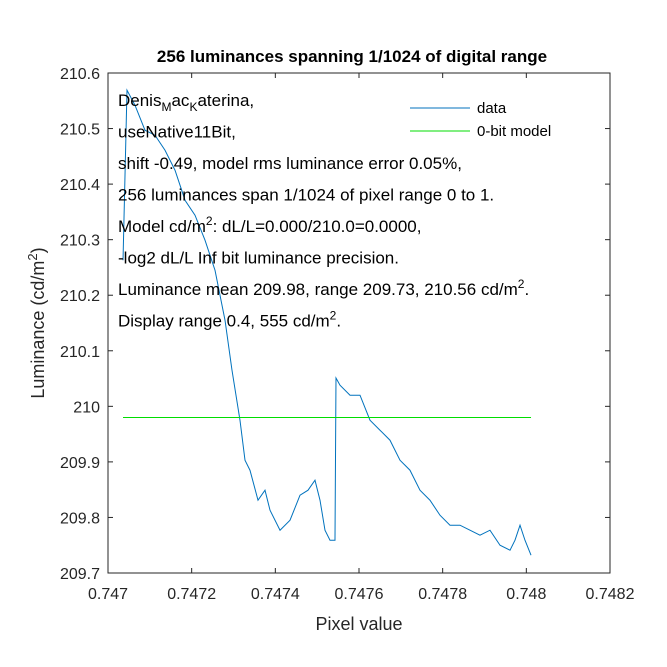 This screenshot has height=667, width=667. Describe the element at coordinates (526, 594) in the screenshot. I see `x-tick-label: 0.748` at that location.